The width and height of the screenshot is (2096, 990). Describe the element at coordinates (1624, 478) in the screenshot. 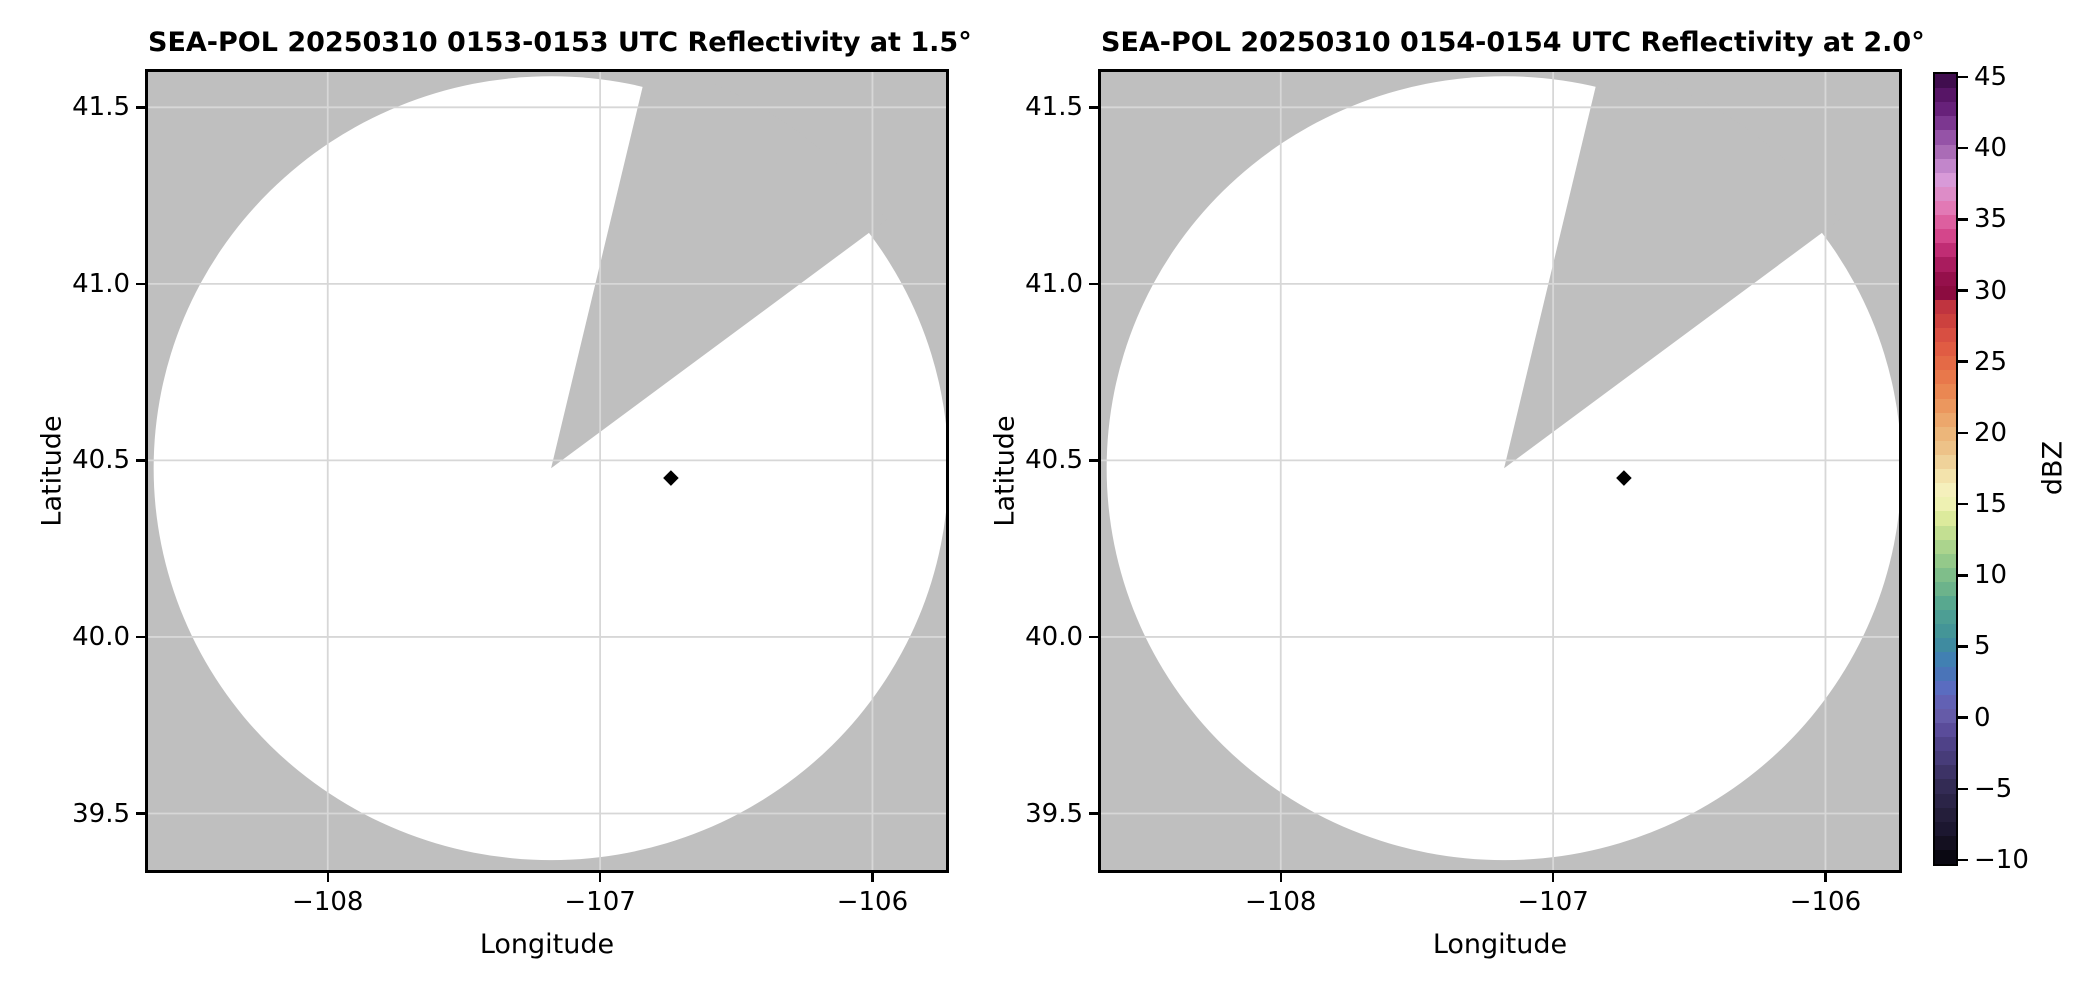

I see `echo-point-marker` at that location.